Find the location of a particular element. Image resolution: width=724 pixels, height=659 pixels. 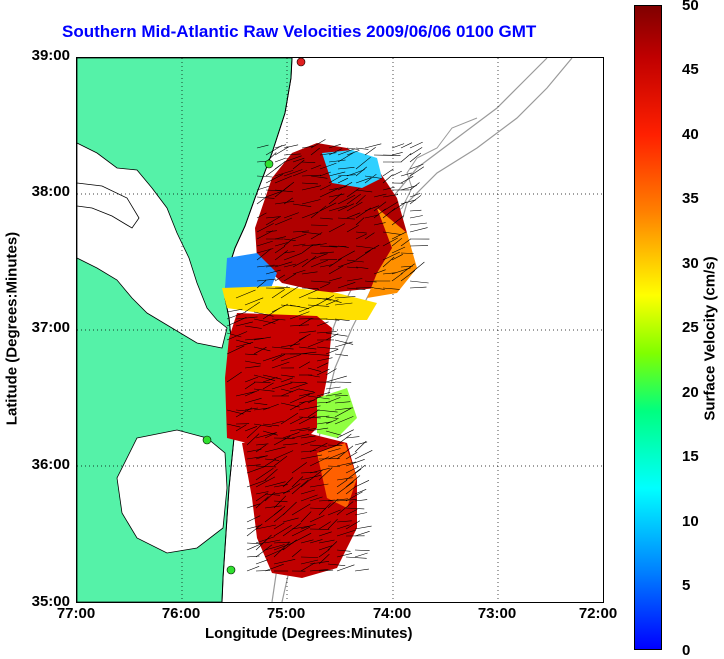

colorbar-tick: 45 is located at coordinates (690, 69).